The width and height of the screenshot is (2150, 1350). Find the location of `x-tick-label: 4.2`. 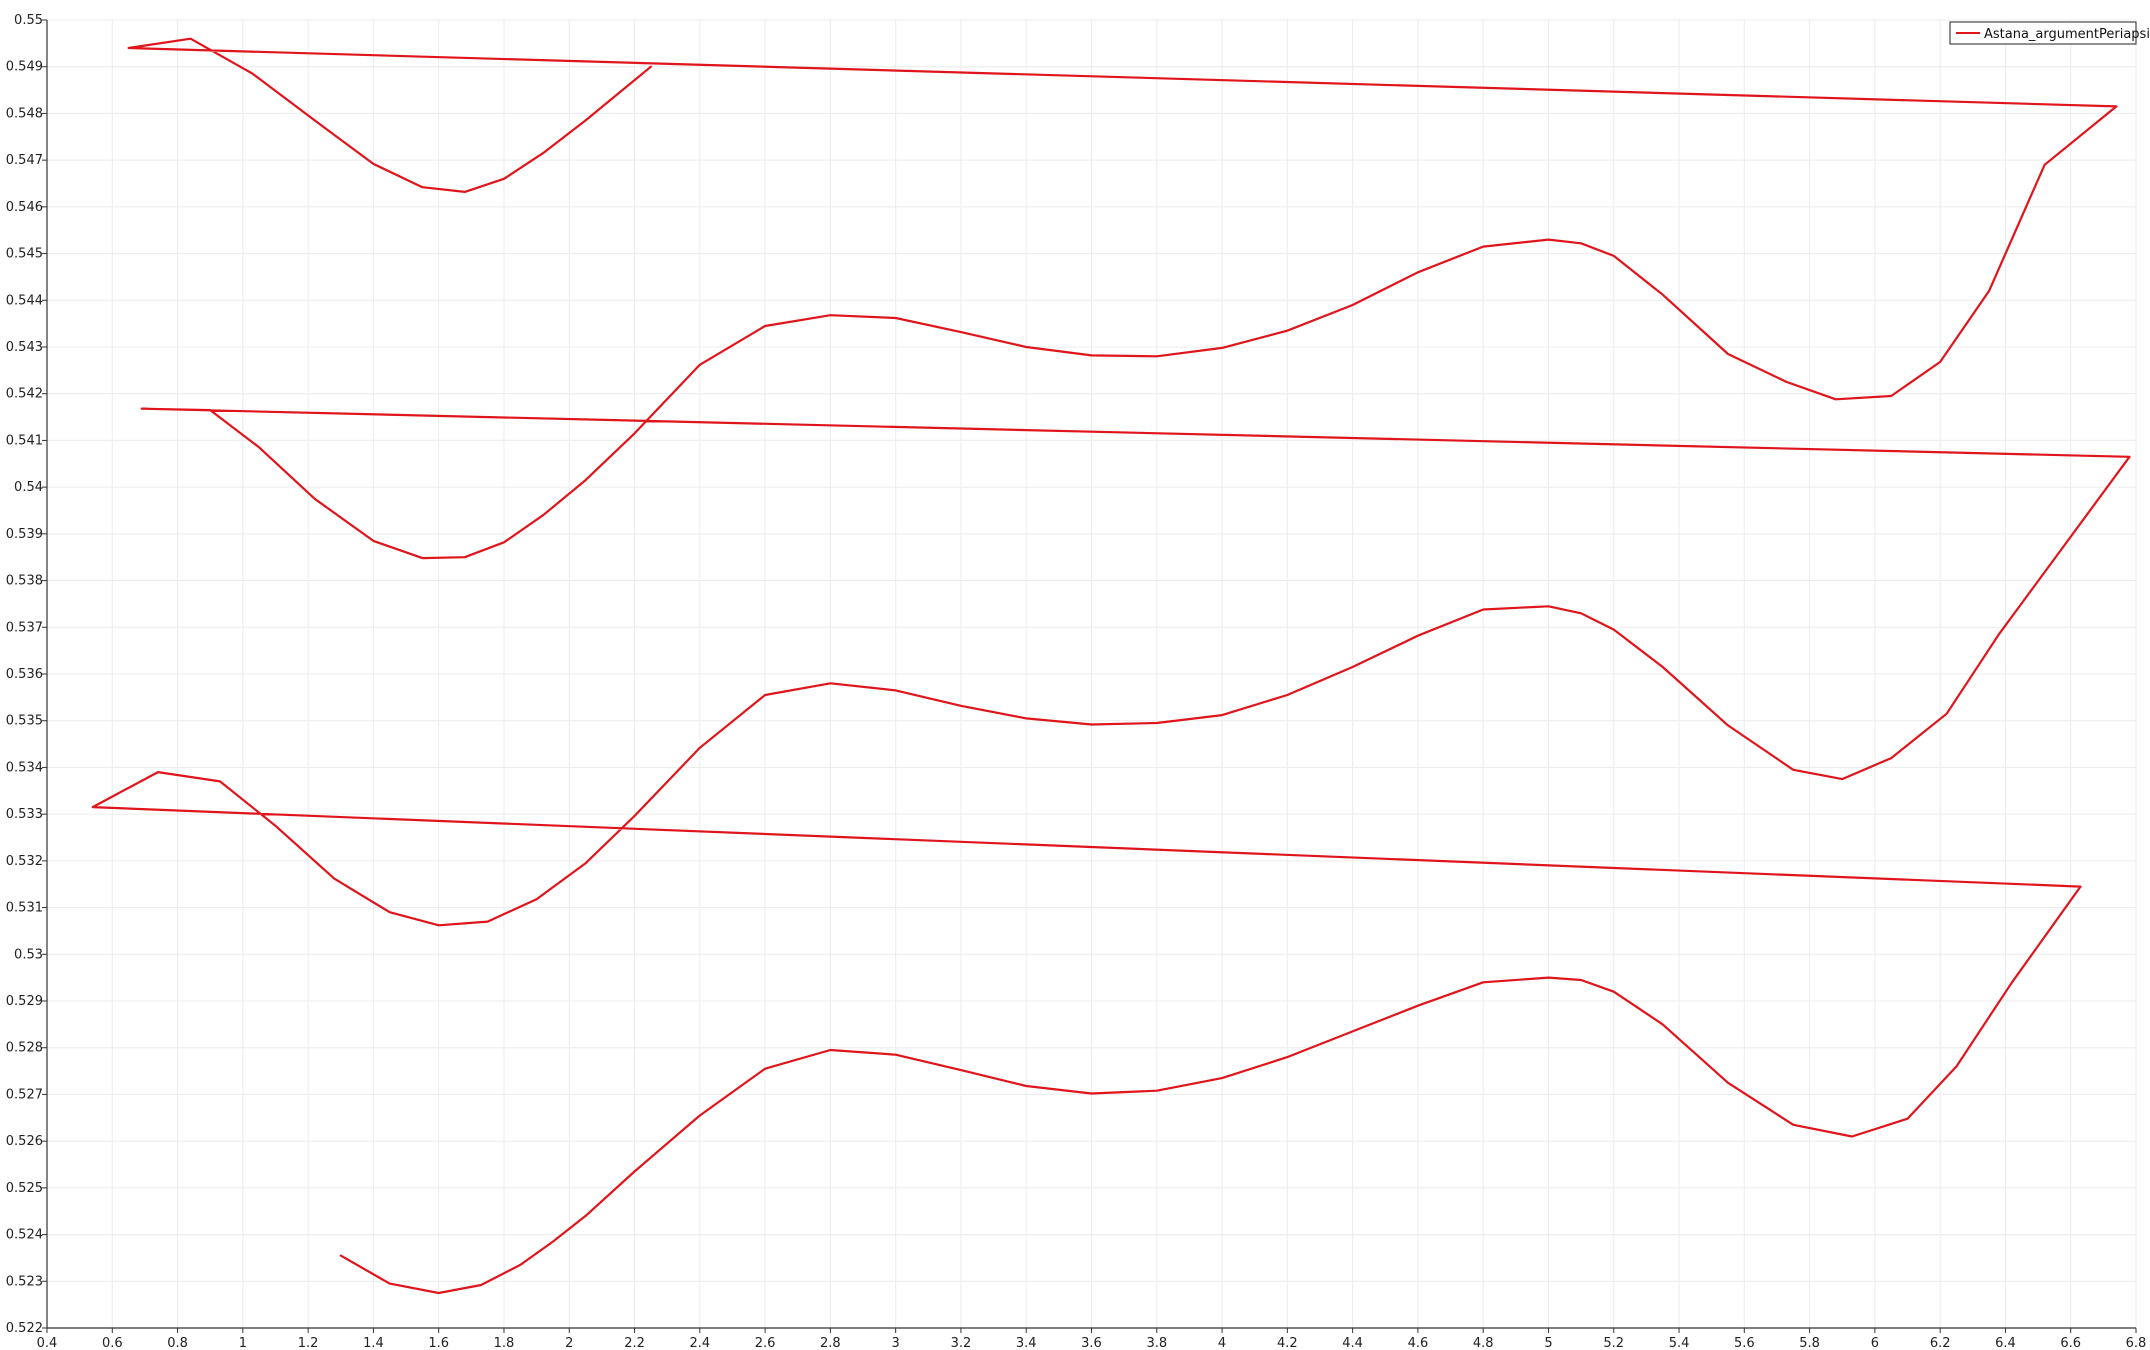

x-tick-label: 4.2 is located at coordinates (1287, 1343).